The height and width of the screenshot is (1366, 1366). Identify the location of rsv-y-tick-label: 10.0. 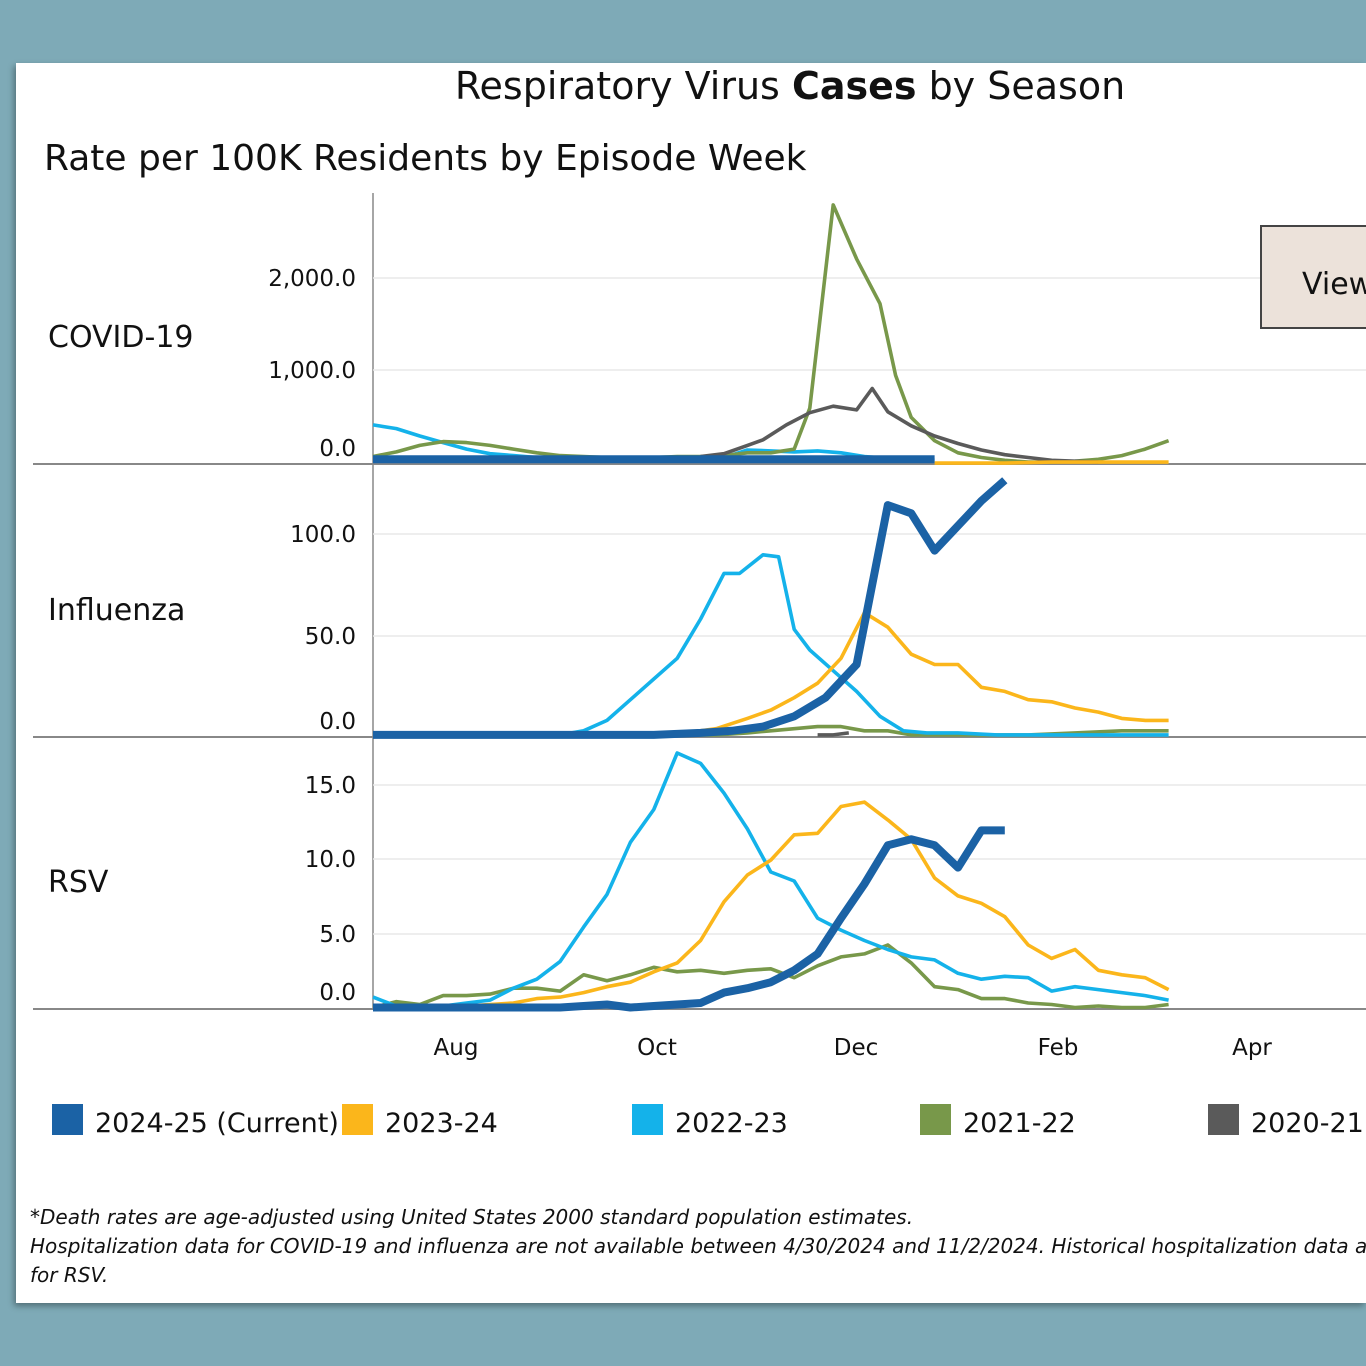
(330, 860).